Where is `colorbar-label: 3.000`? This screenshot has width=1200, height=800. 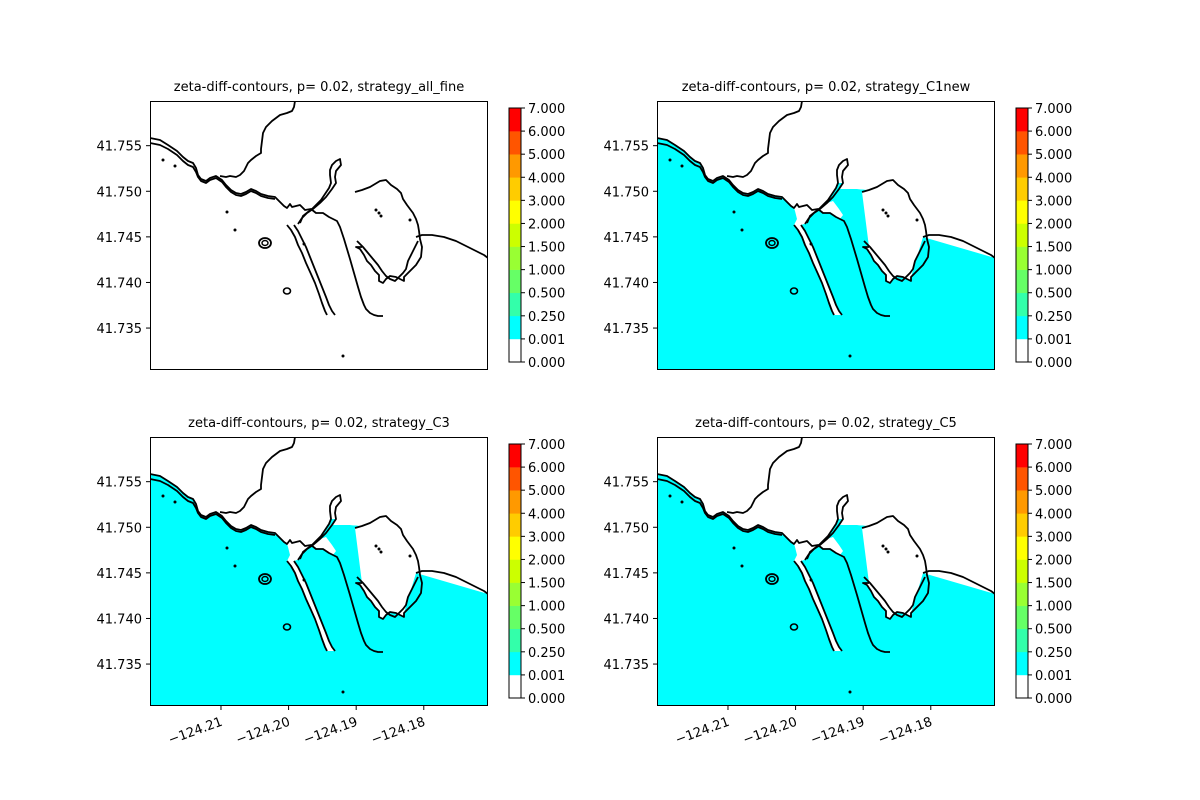
colorbar-label: 3.000 is located at coordinates (1053, 537).